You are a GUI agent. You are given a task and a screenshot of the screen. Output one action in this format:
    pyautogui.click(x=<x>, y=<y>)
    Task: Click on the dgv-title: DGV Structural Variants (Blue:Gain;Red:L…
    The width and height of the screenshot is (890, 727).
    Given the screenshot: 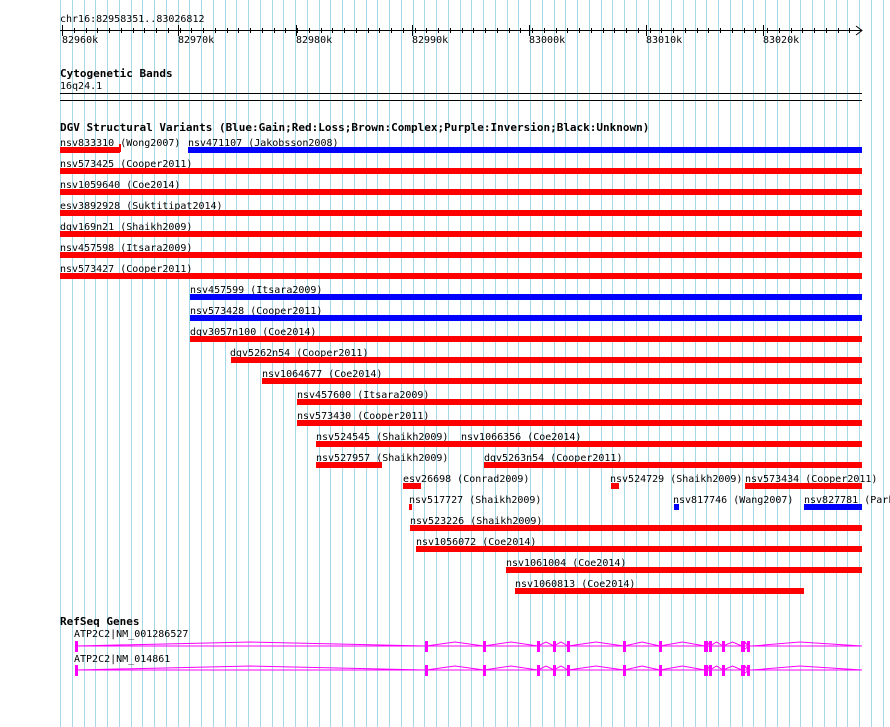 What is the action you would take?
    pyautogui.click(x=355, y=127)
    